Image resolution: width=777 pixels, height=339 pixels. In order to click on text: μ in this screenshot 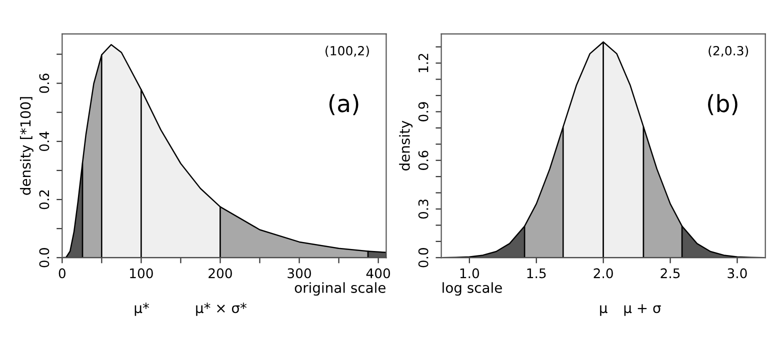, I will do `click(604, 310)`.